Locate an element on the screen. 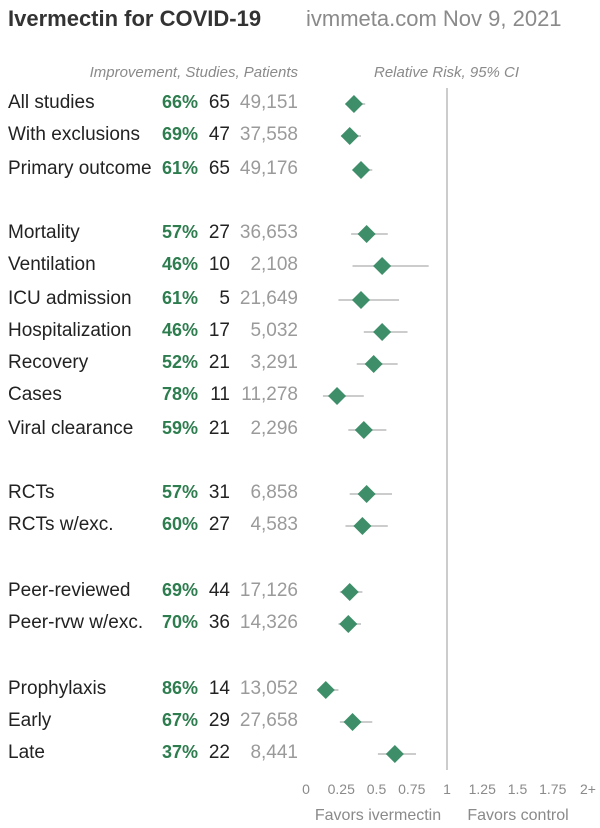 The image size is (600, 828). studies-count: 44 is located at coordinates (219, 590).